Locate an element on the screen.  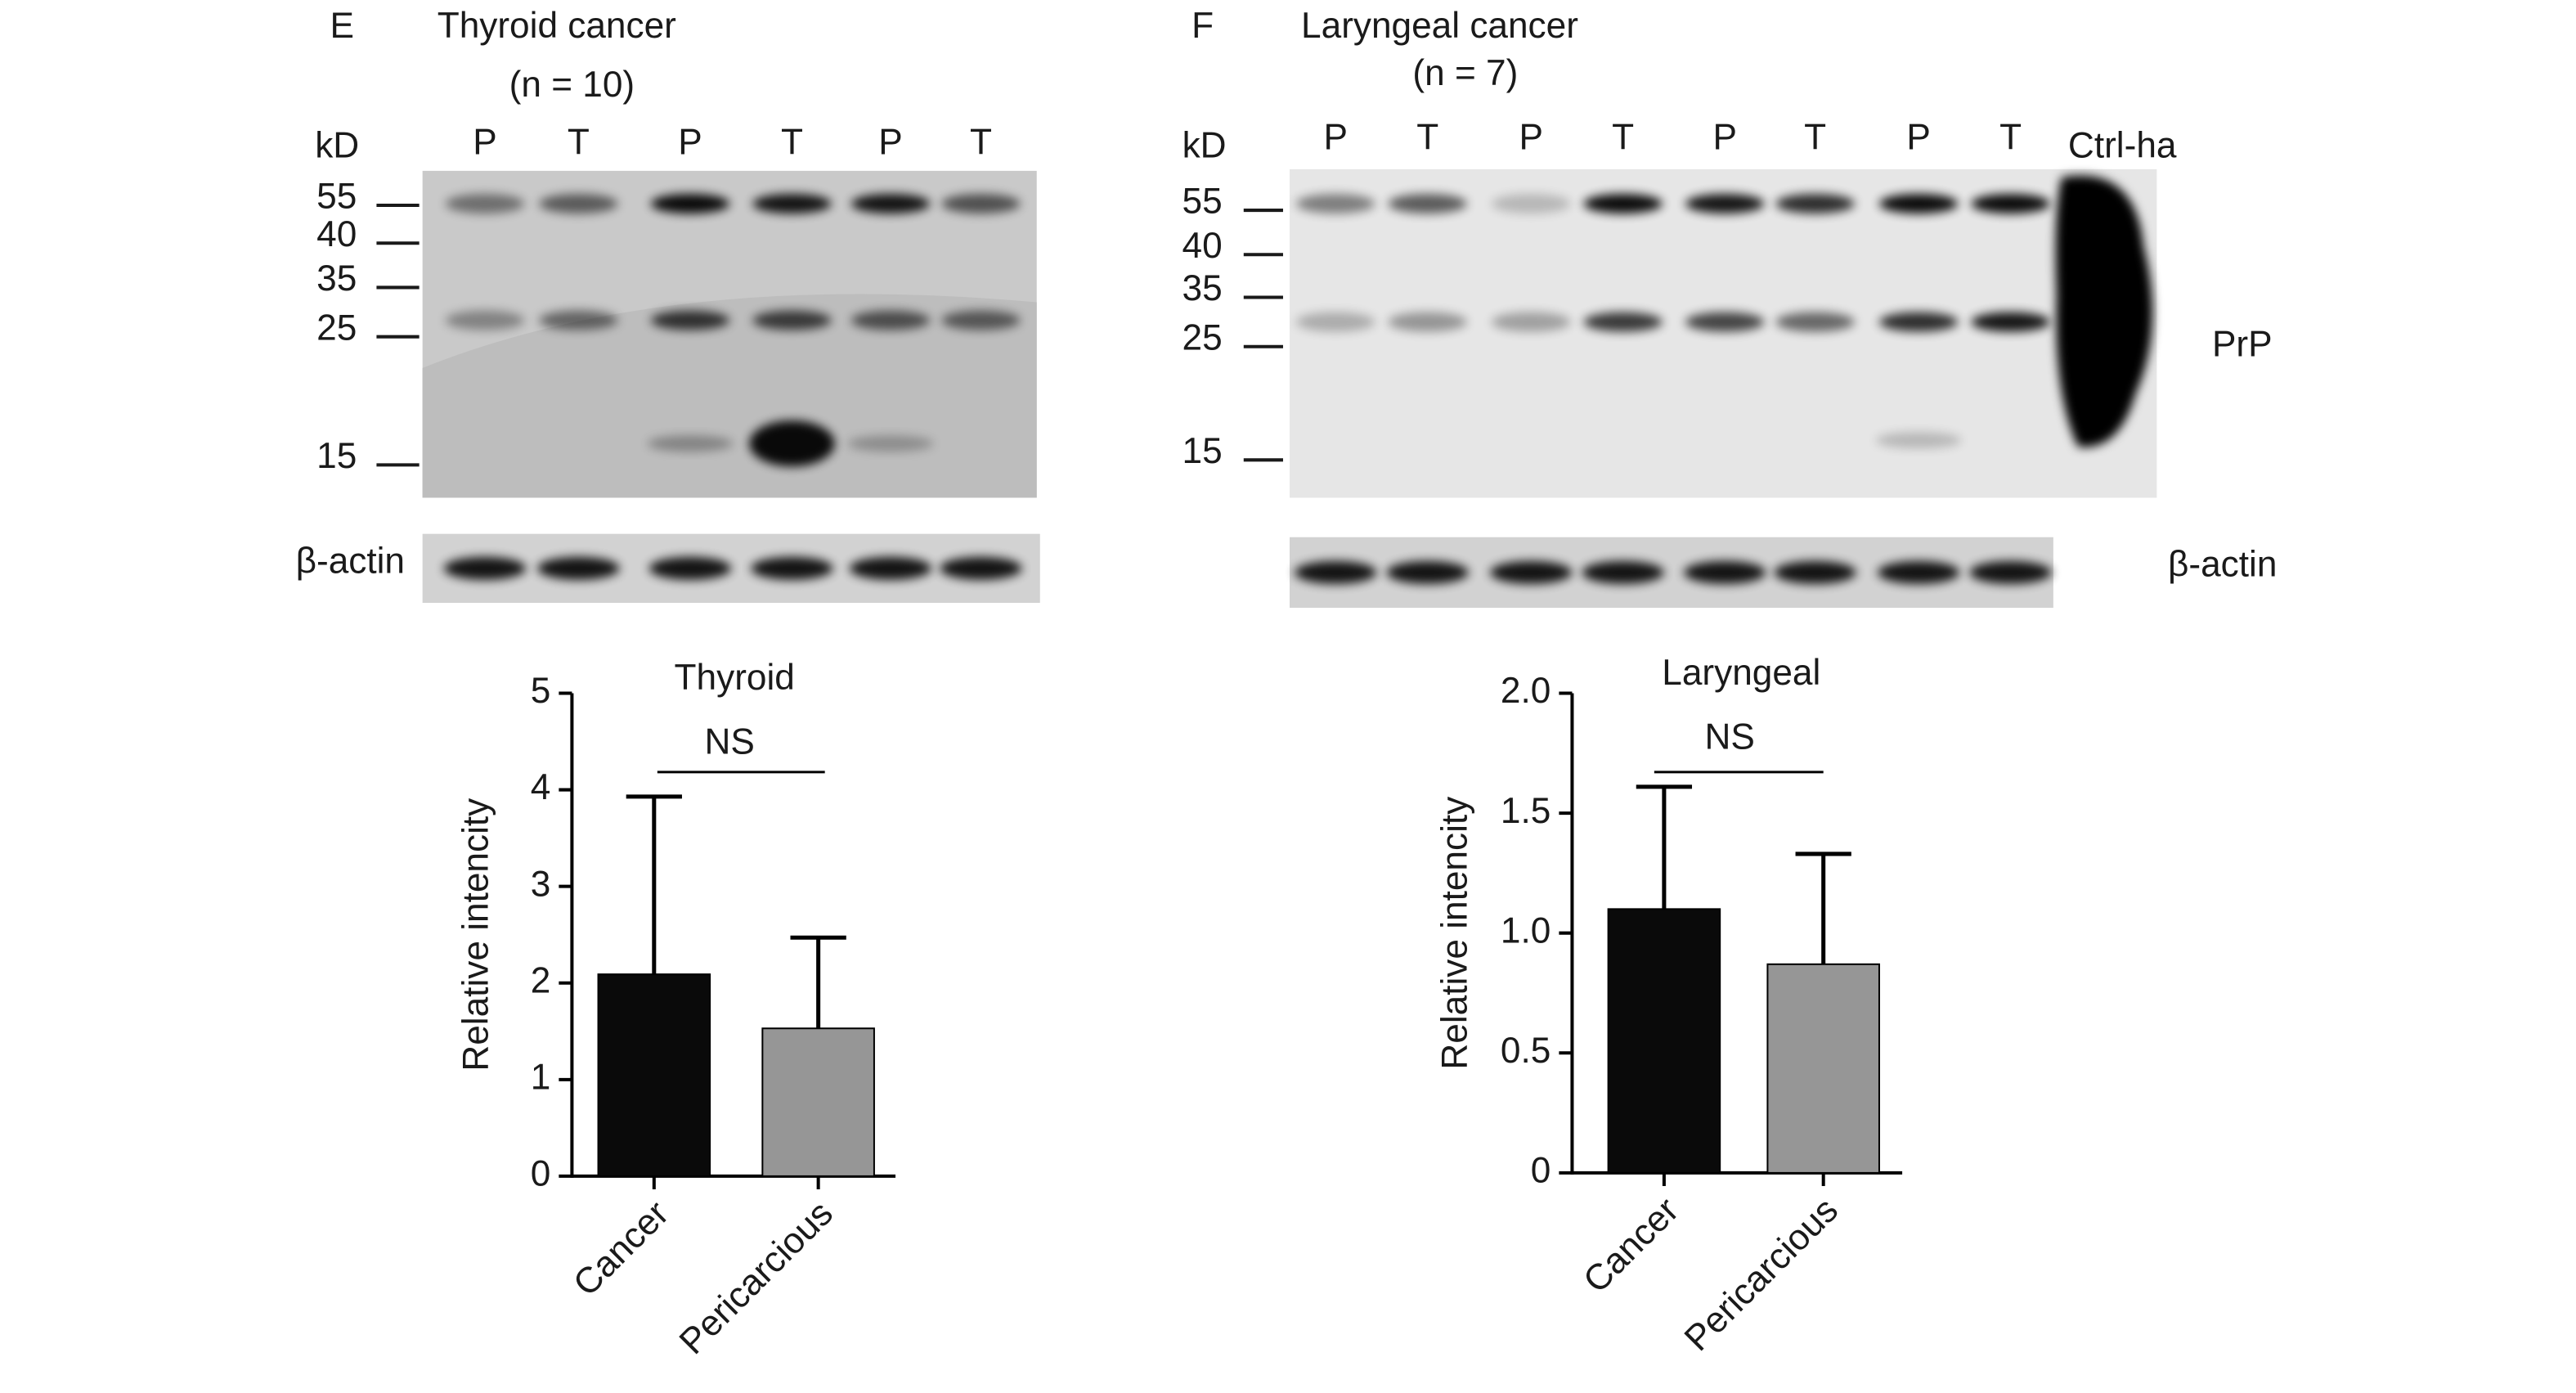
y-tick-label: 2 is located at coordinates (541, 980).